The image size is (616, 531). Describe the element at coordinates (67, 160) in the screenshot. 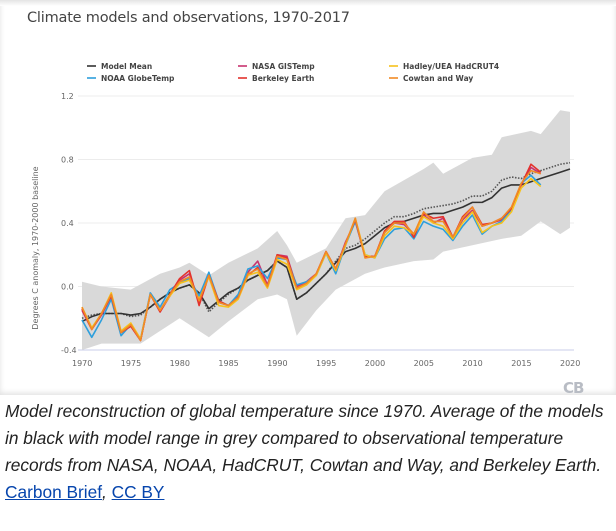

I see `y-tick-label: 0.8` at that location.